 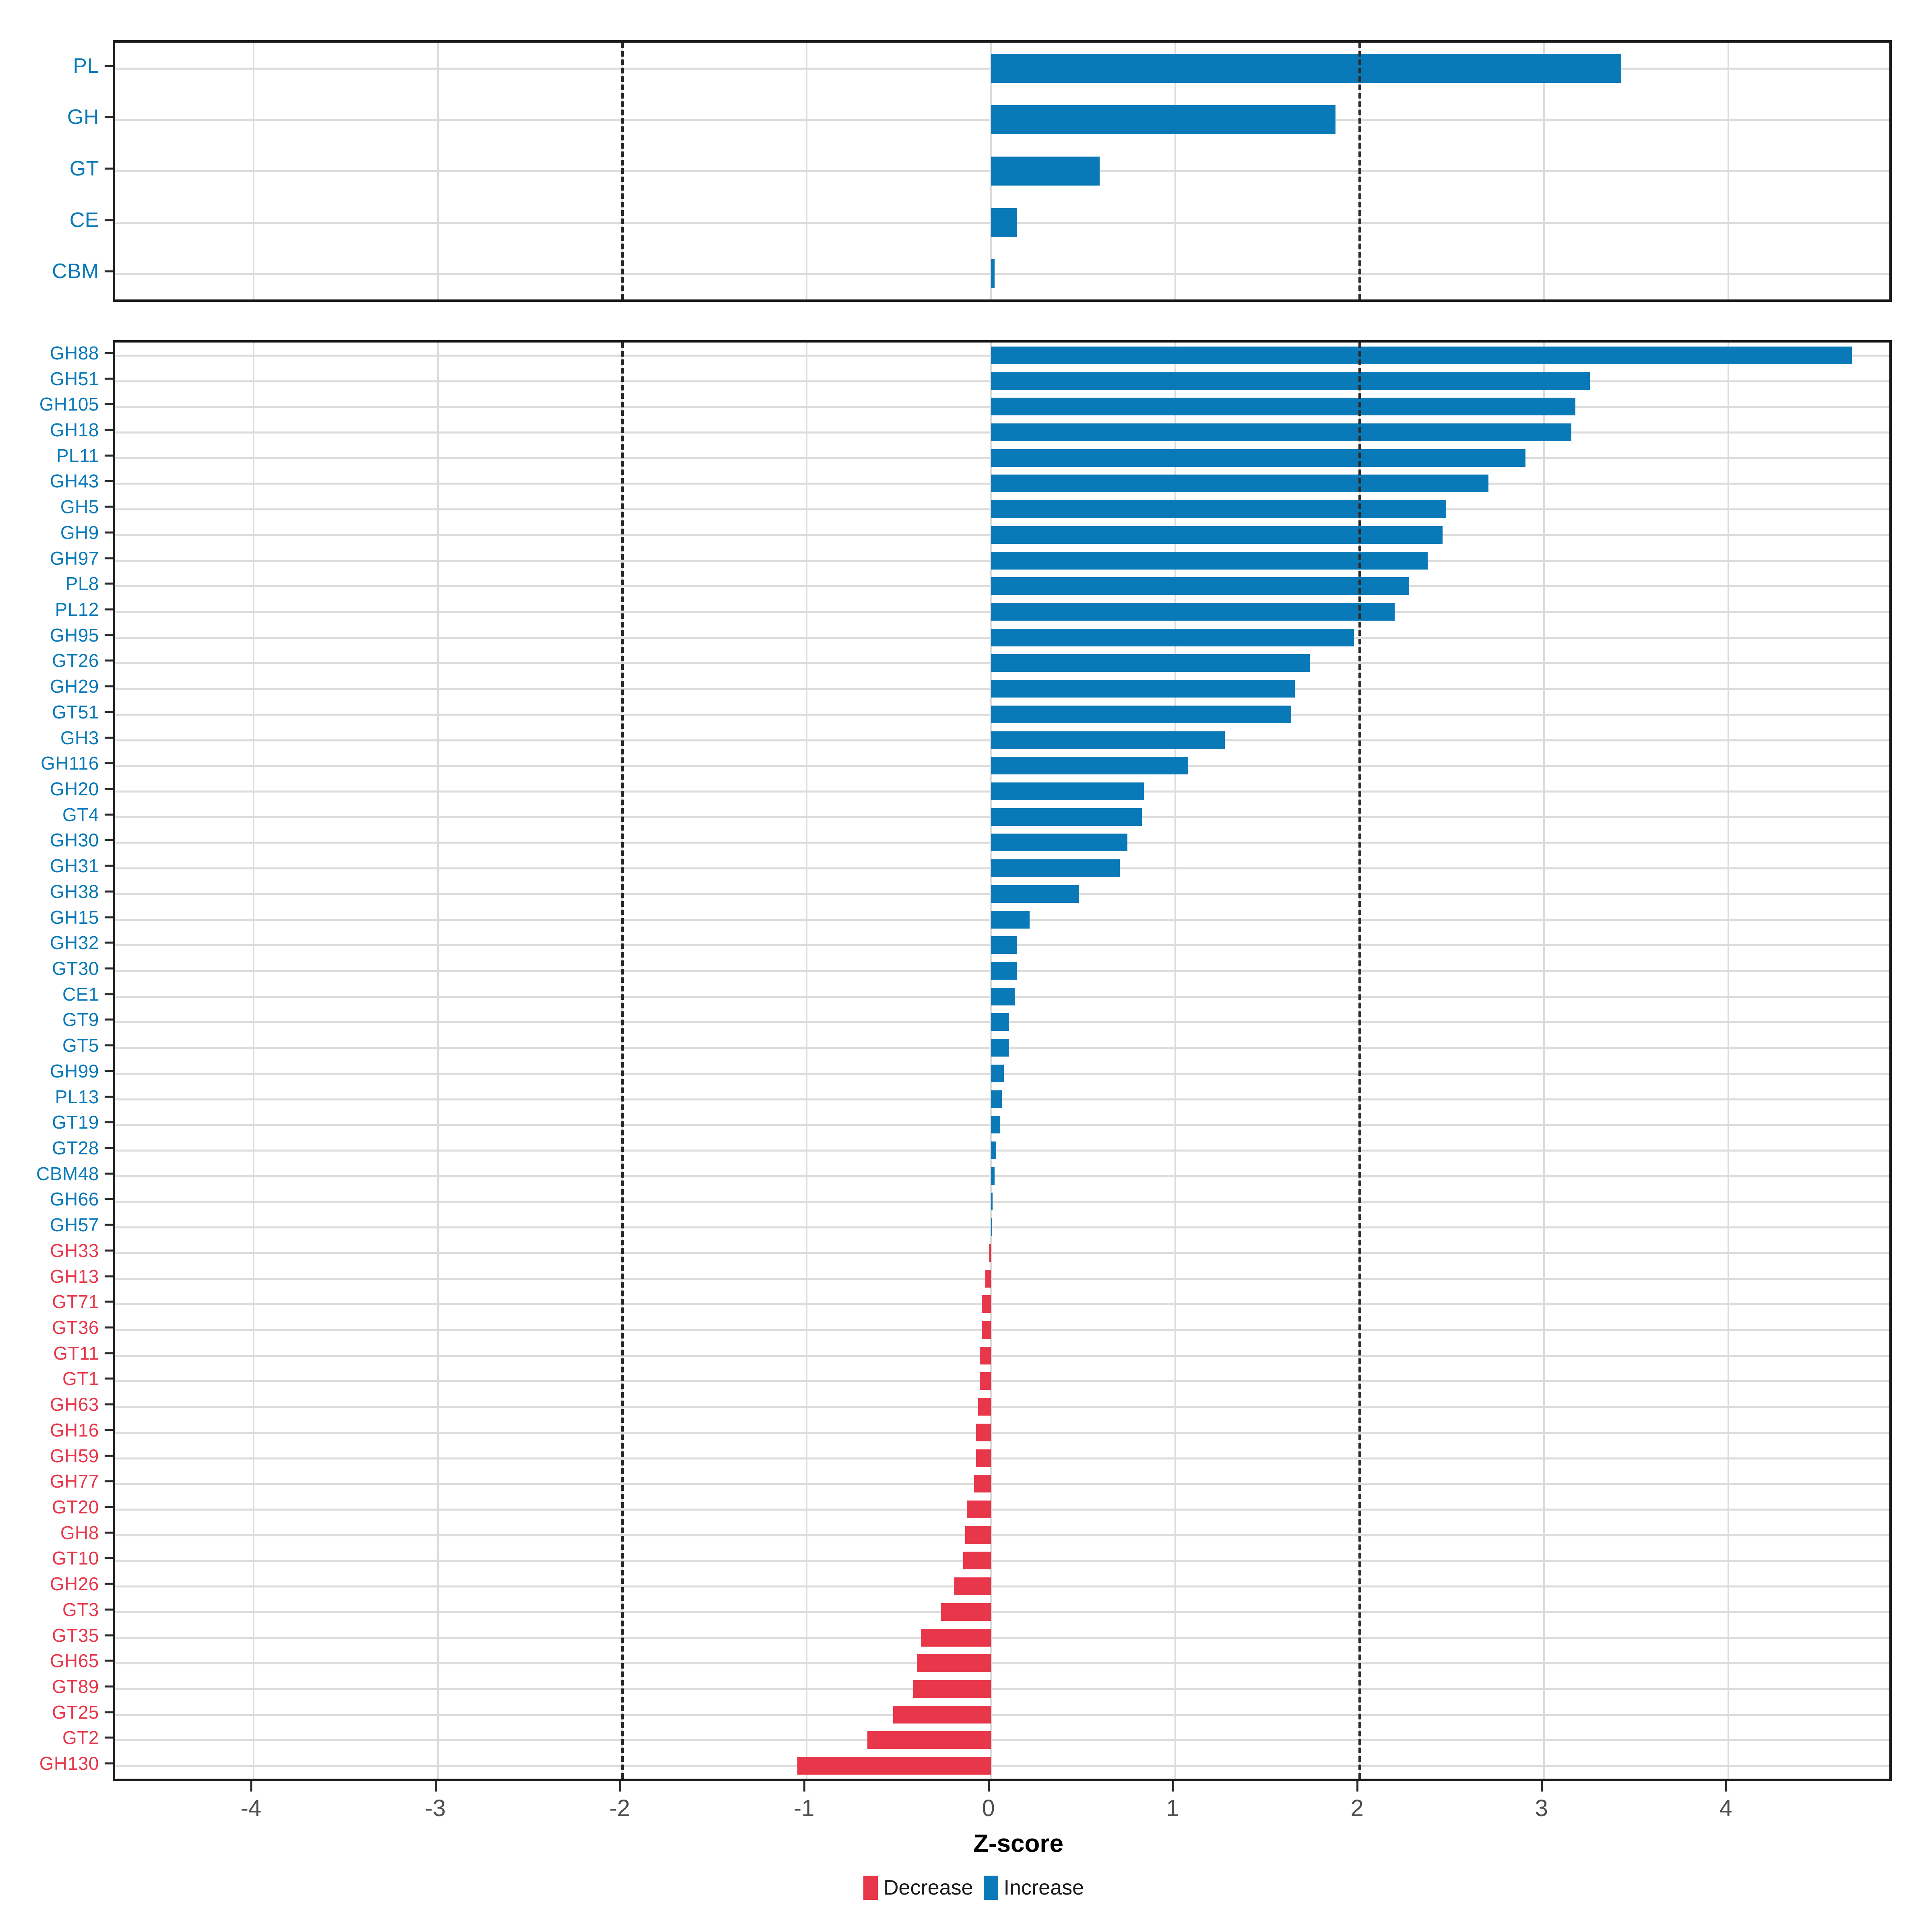 I want to click on bar-GT25, so click(x=942, y=1714).